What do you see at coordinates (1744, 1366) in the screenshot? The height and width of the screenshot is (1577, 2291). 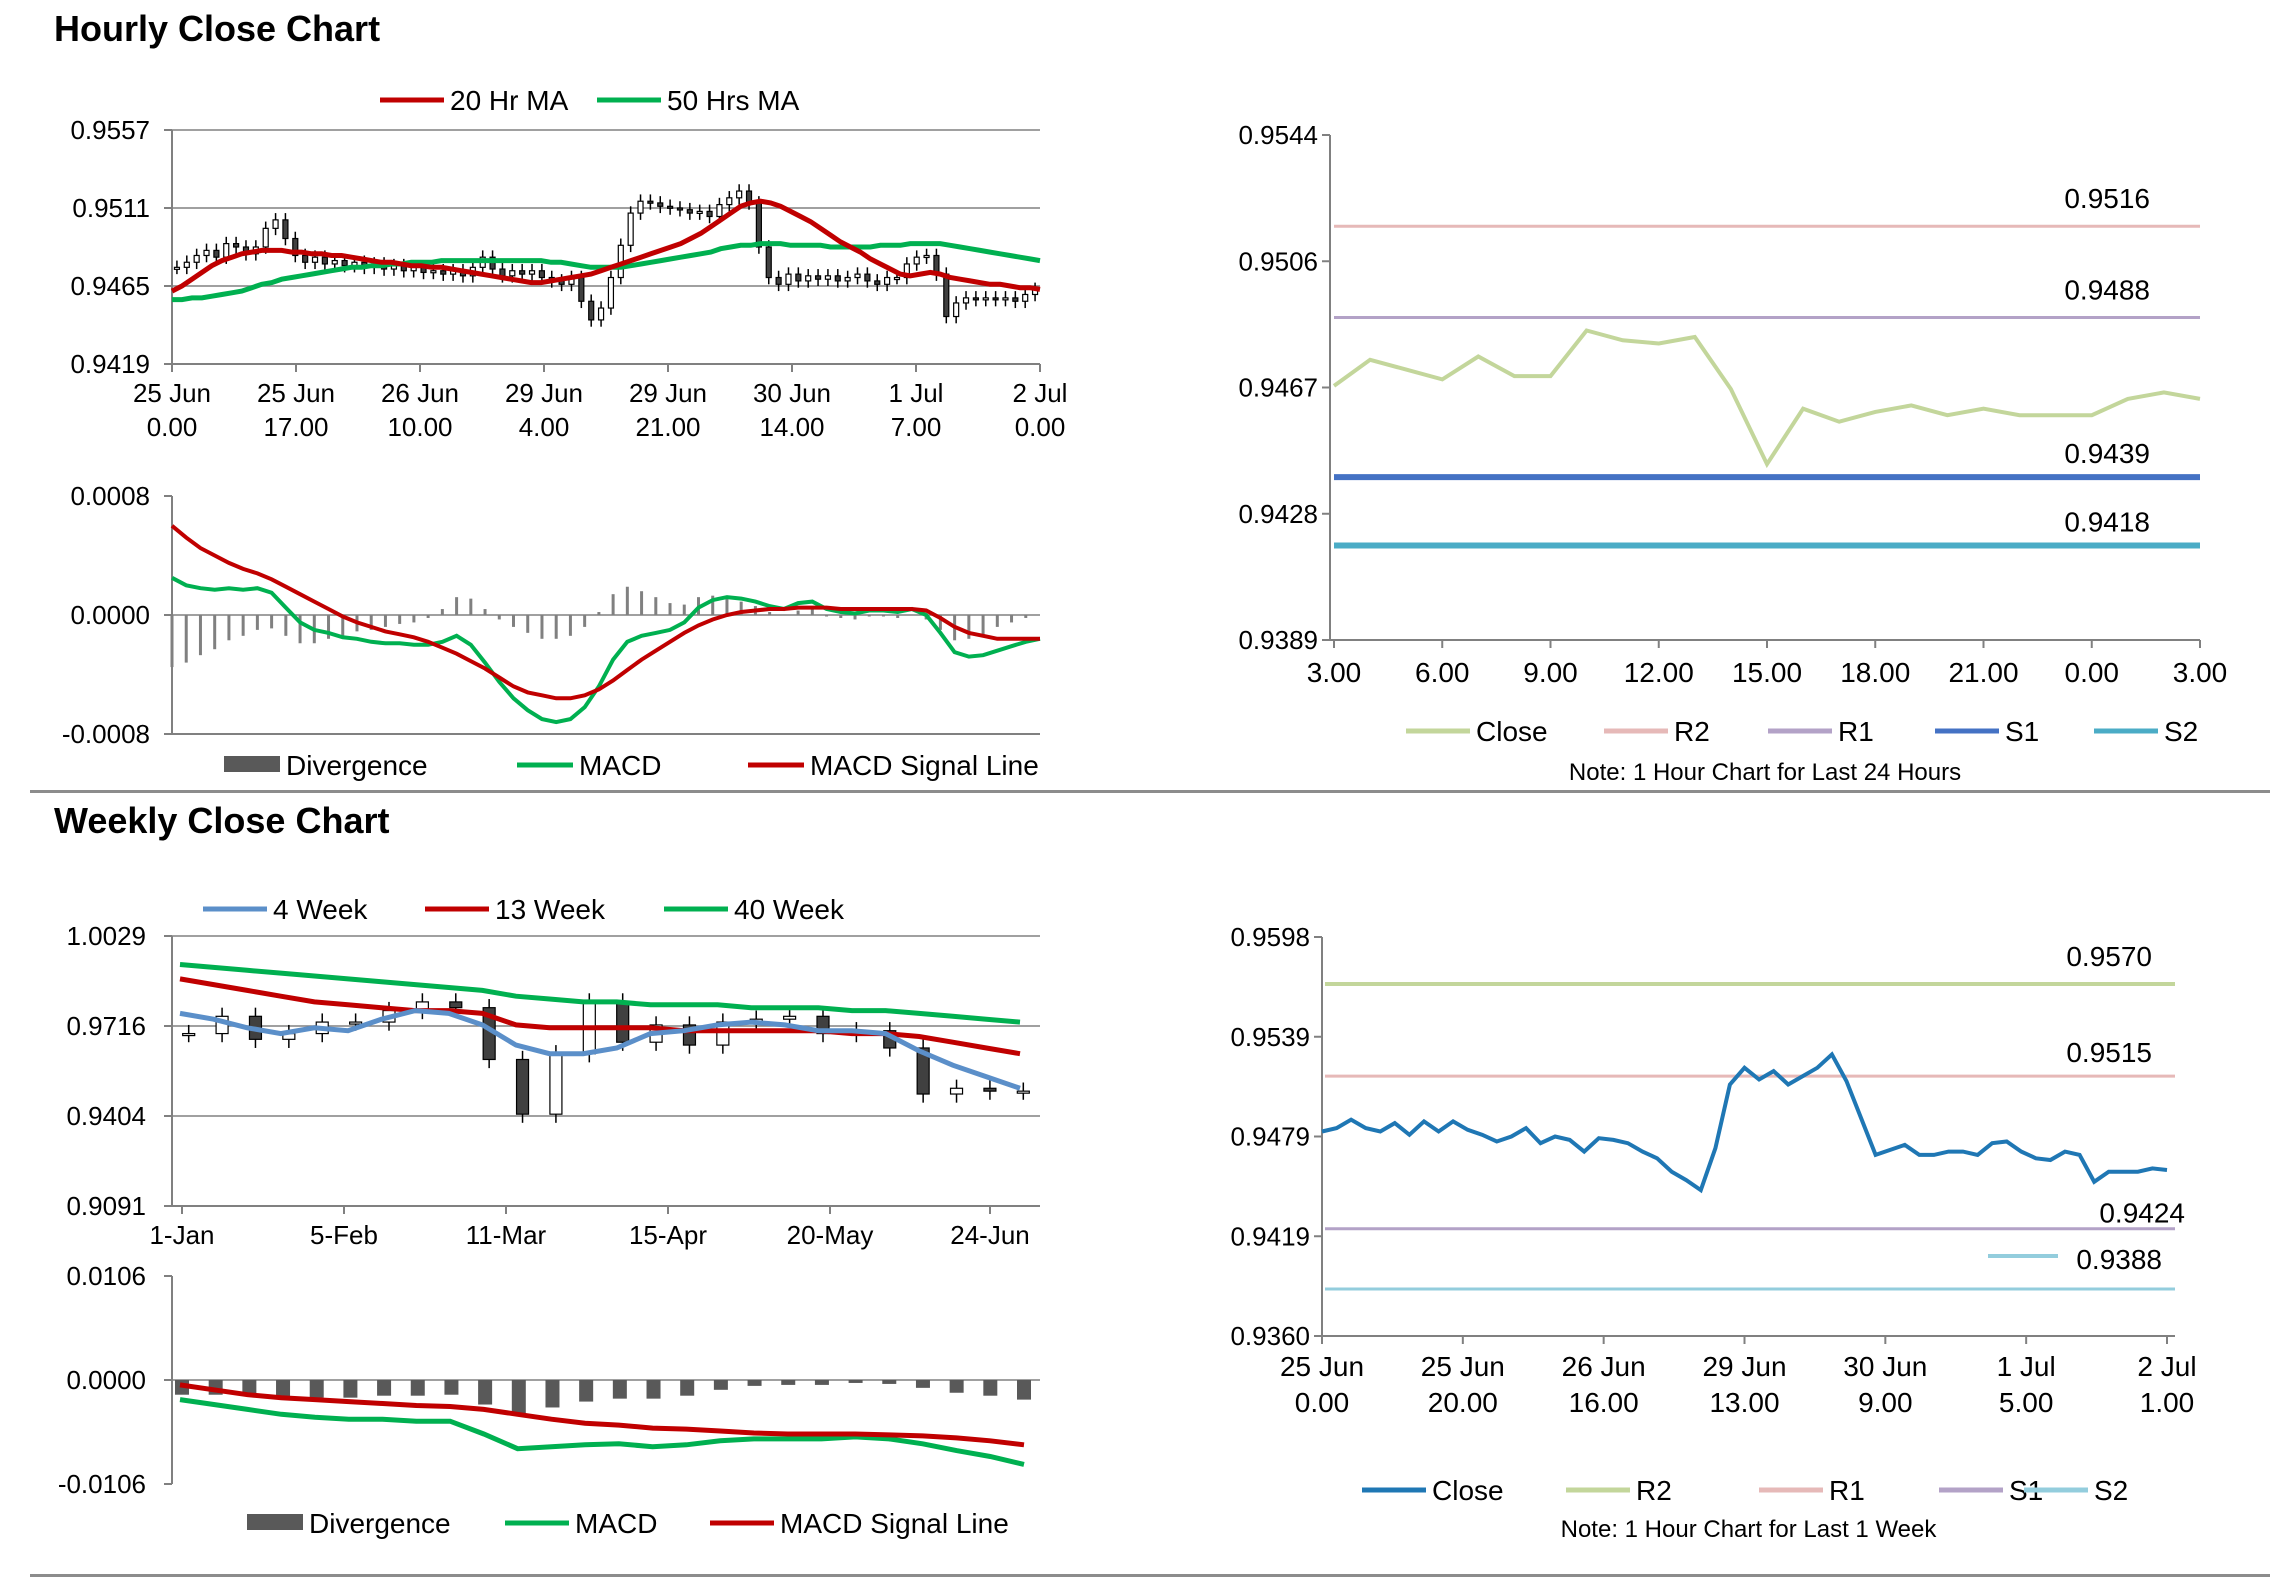 I see `weekly-1h-x-tick-label: 29 Jun` at bounding box center [1744, 1366].